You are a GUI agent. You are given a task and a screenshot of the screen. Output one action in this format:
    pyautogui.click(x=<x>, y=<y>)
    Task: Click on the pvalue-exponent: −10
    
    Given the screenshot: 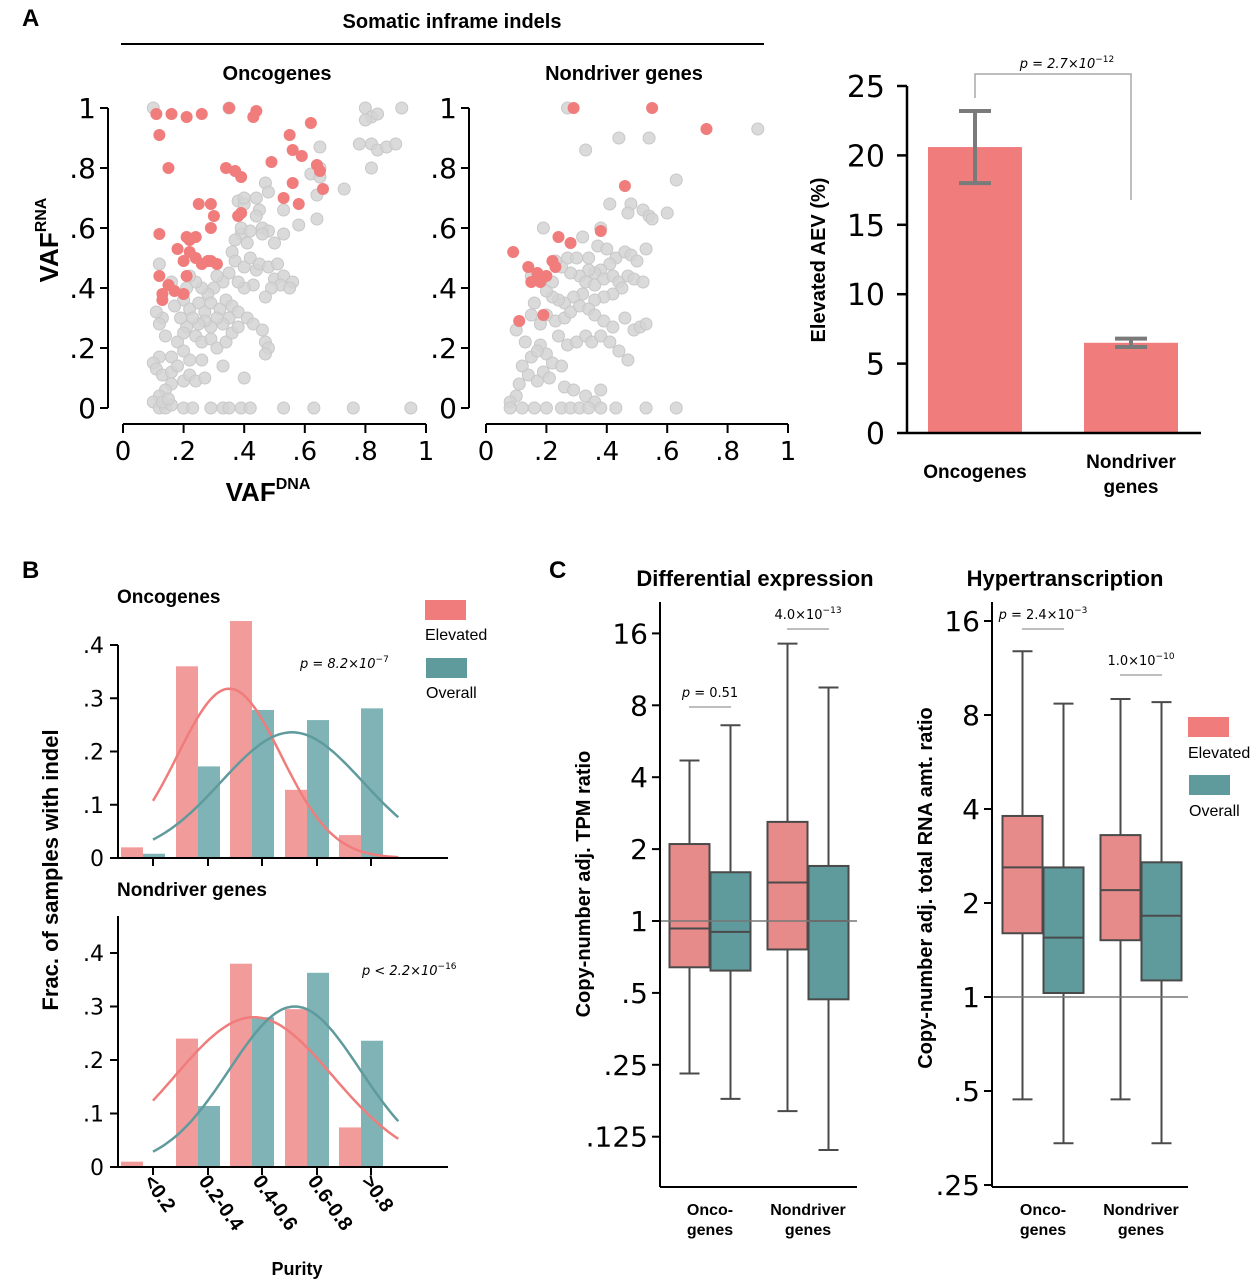 What is the action you would take?
    pyautogui.click(x=1165, y=657)
    